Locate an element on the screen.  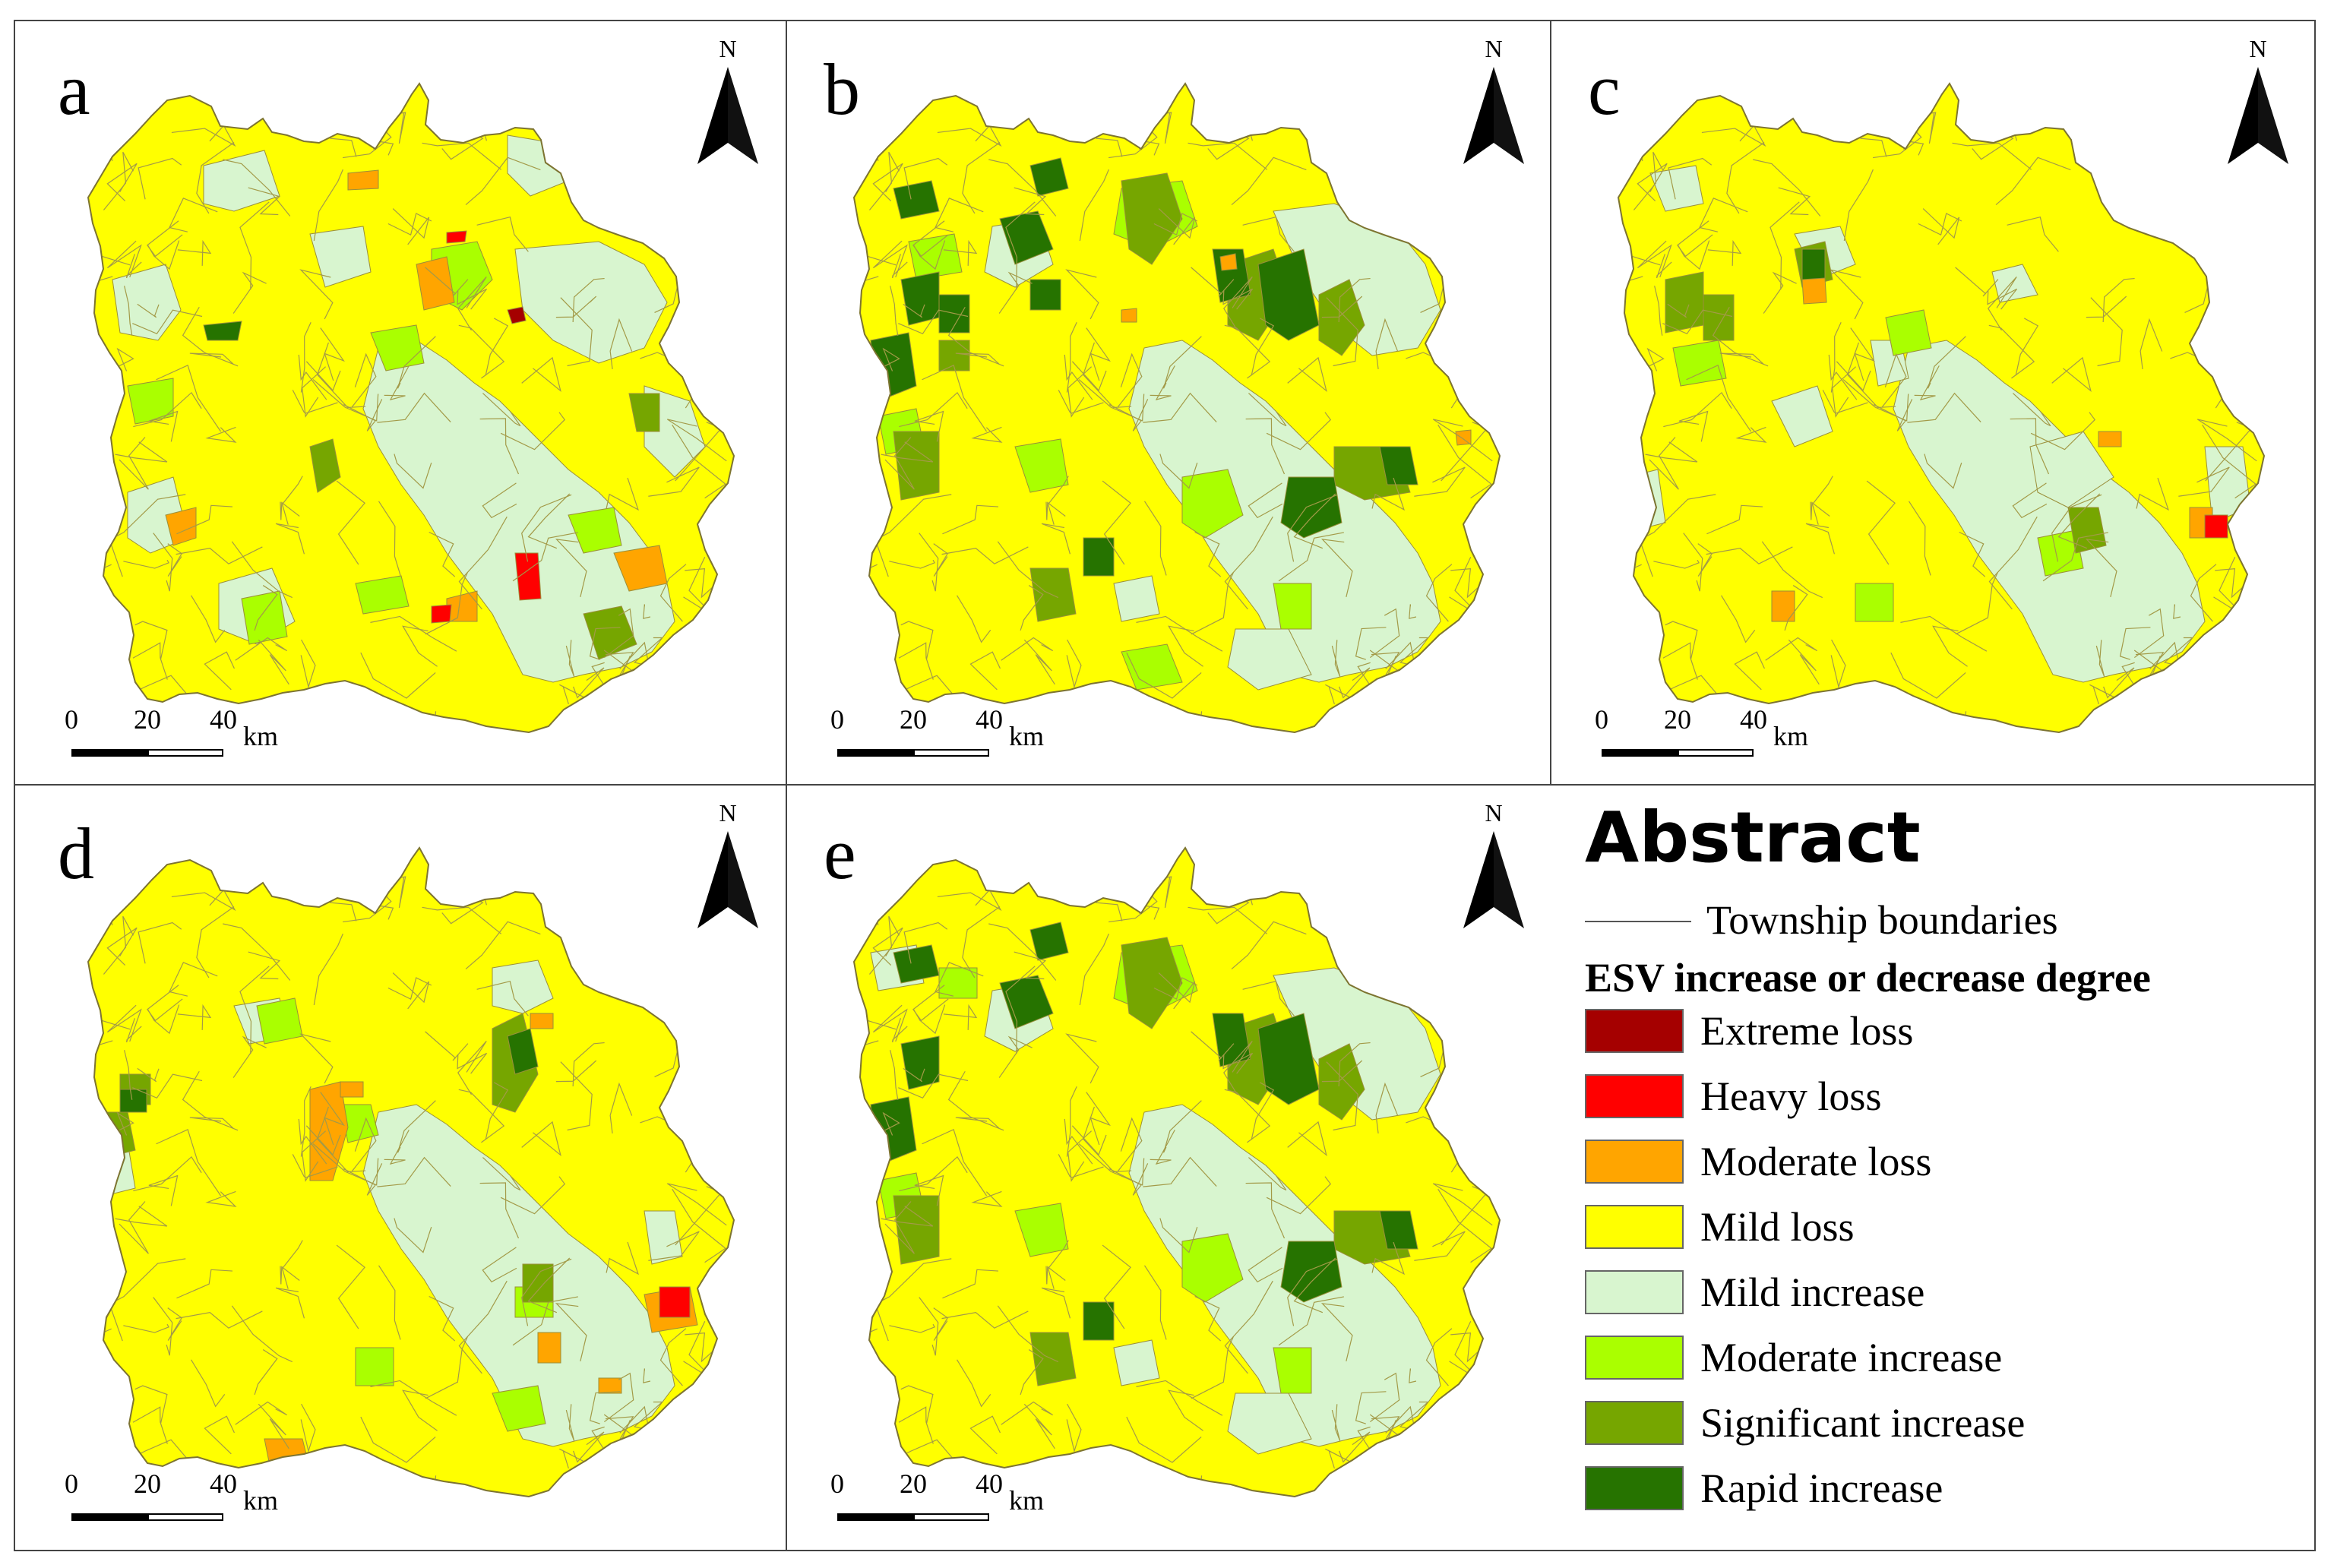
north-arrow: N is located at coordinates (2258, 99).